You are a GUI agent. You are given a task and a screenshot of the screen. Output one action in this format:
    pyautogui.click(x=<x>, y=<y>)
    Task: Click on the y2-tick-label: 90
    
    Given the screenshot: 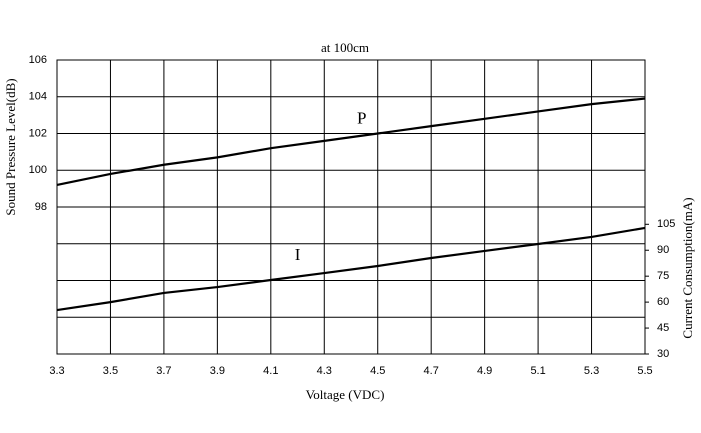 What is the action you would take?
    pyautogui.click(x=663, y=250)
    